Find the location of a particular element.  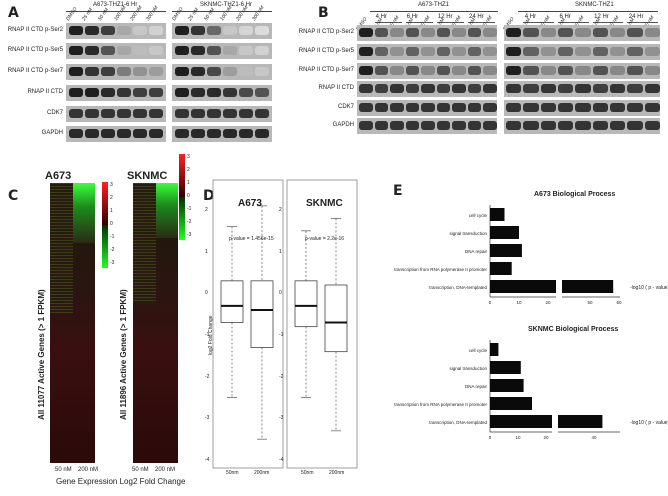

panel-d-ytick: 0 is located at coordinates (206, 293).